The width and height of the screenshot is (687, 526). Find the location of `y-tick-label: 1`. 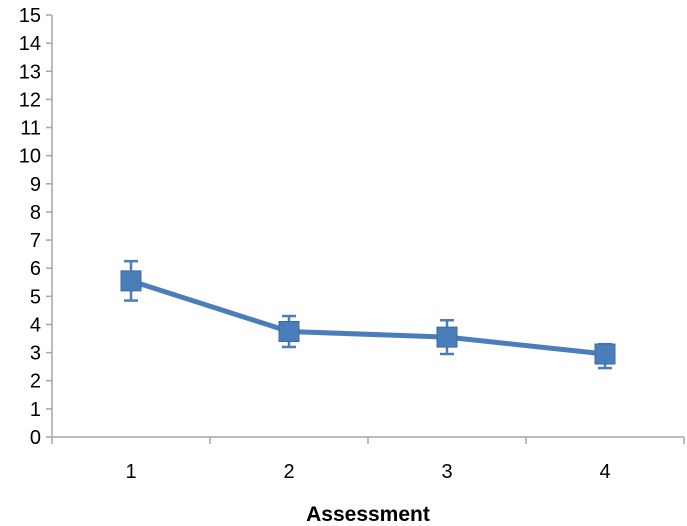

y-tick-label: 1 is located at coordinates (35, 410).